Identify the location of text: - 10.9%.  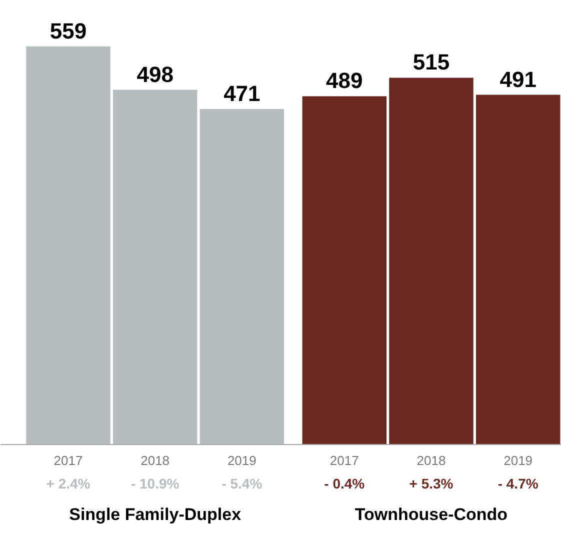
(155, 483).